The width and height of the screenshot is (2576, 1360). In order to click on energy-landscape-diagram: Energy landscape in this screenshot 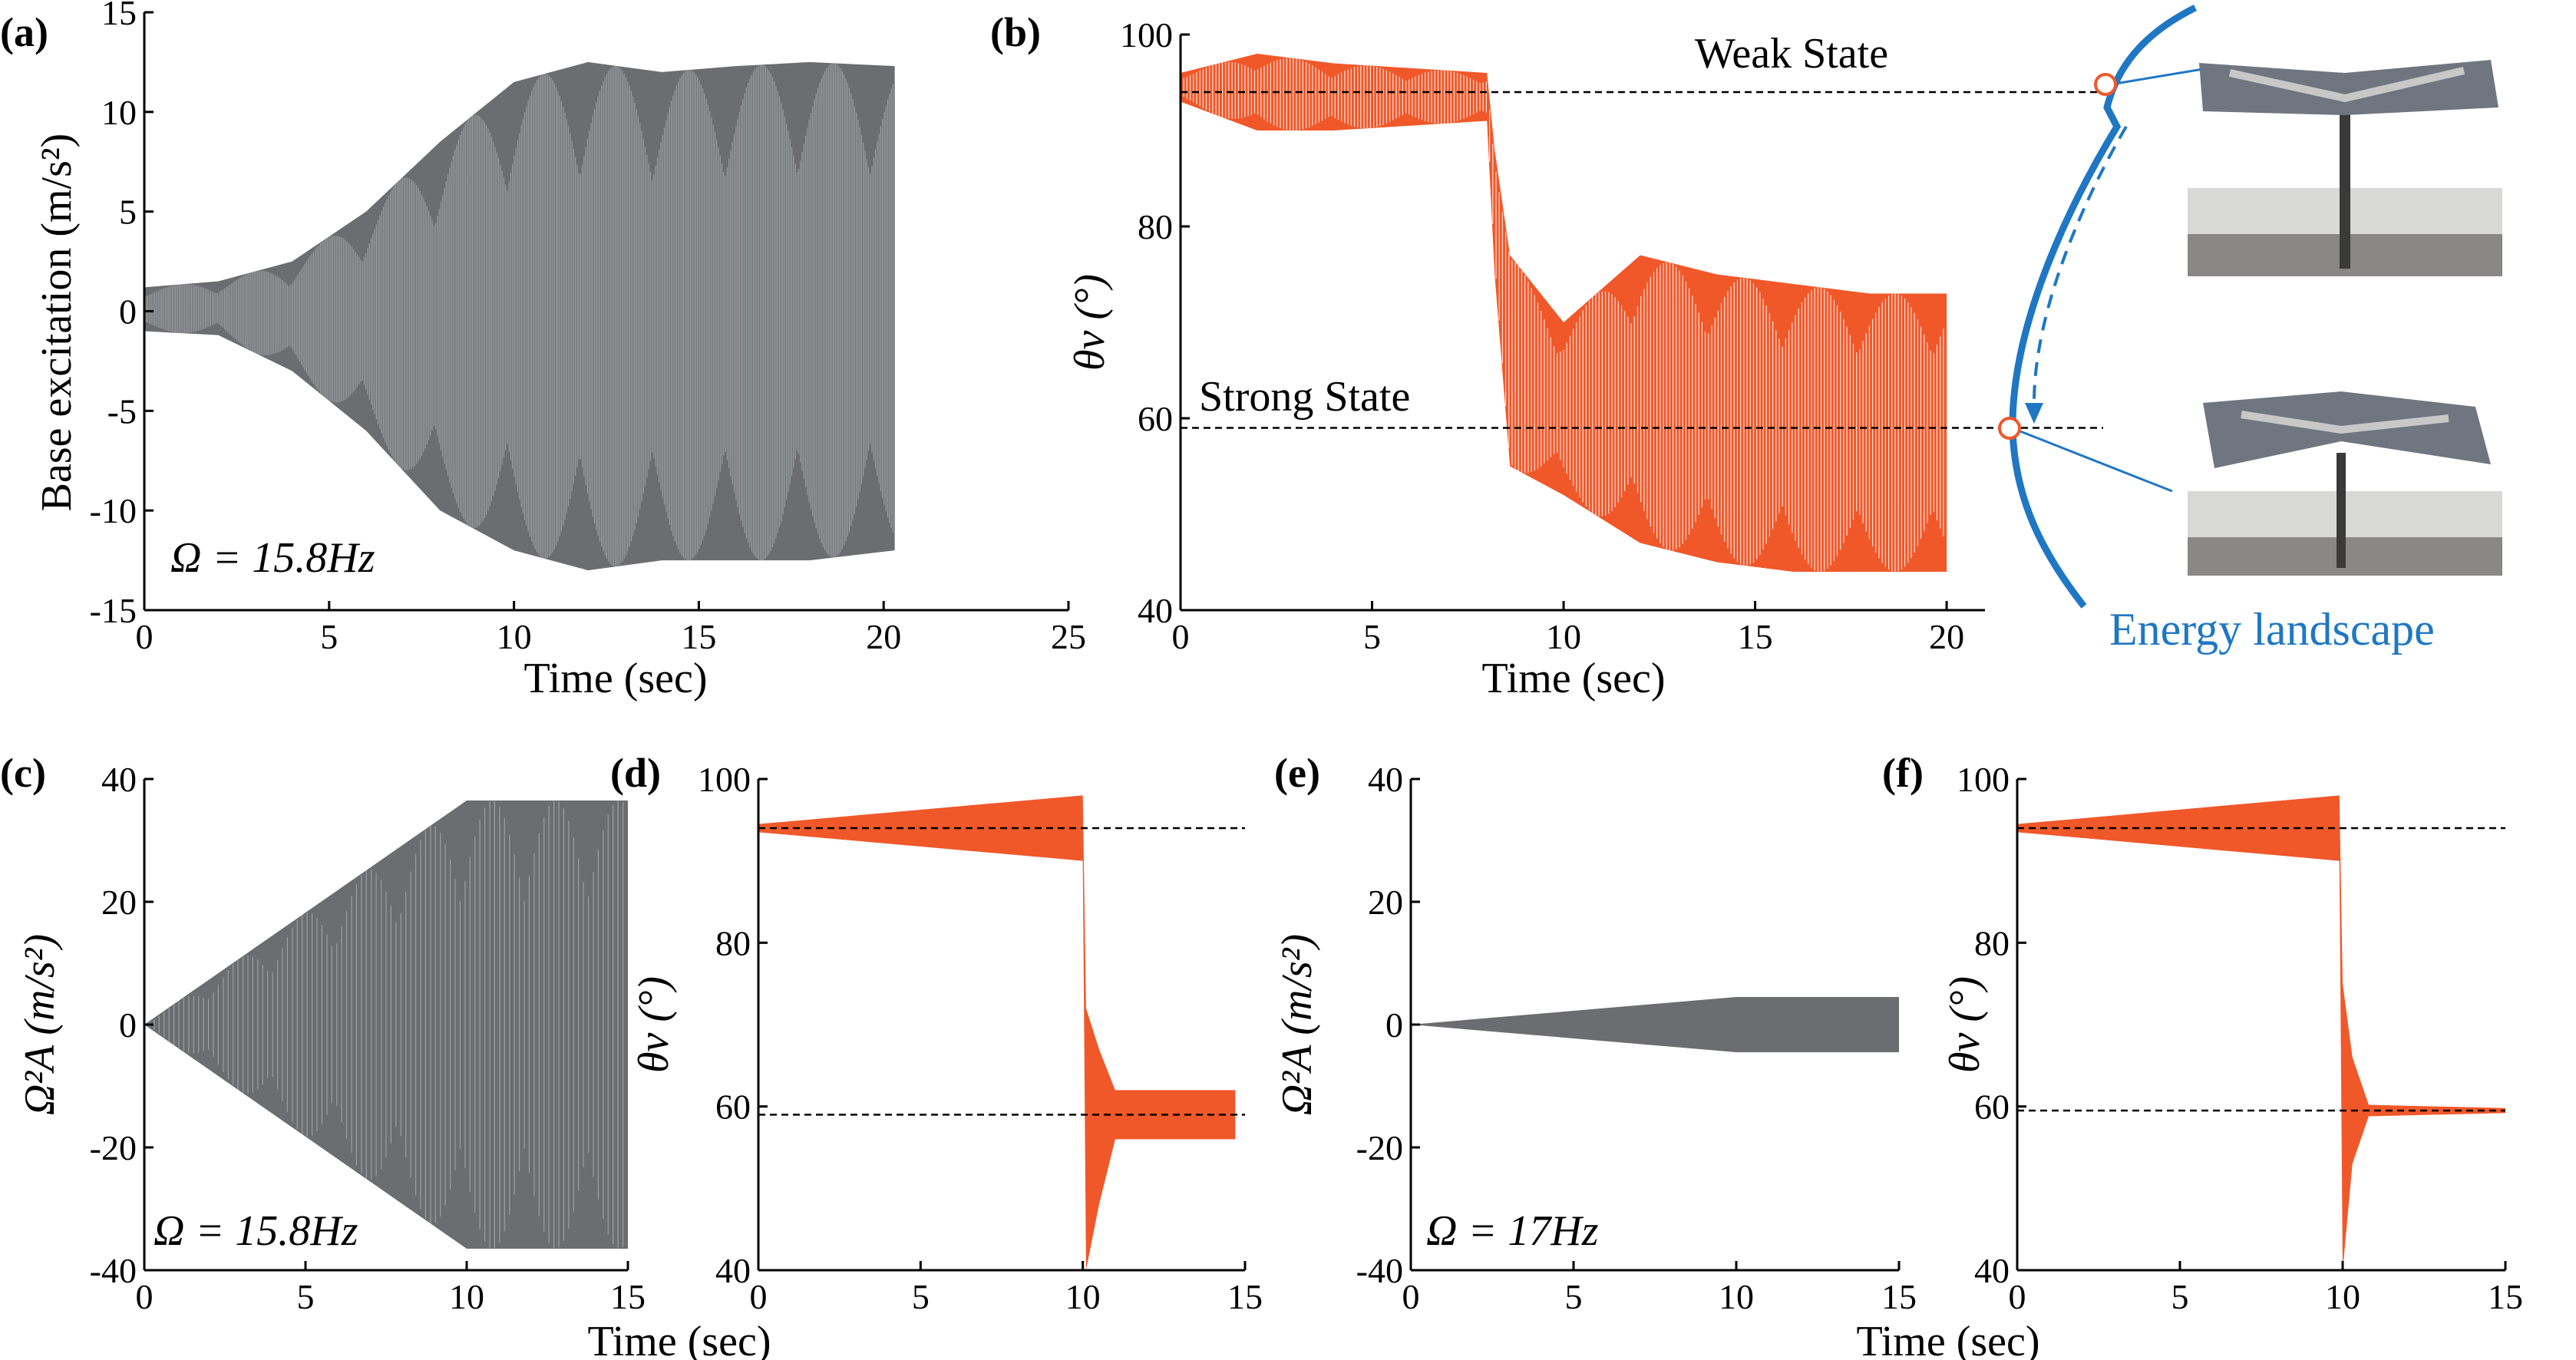, I will do `click(2250, 329)`.